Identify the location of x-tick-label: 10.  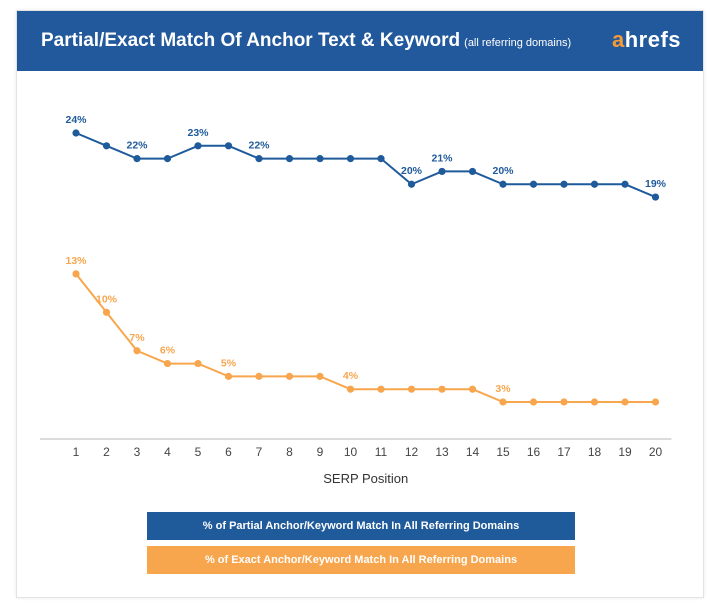
(351, 452).